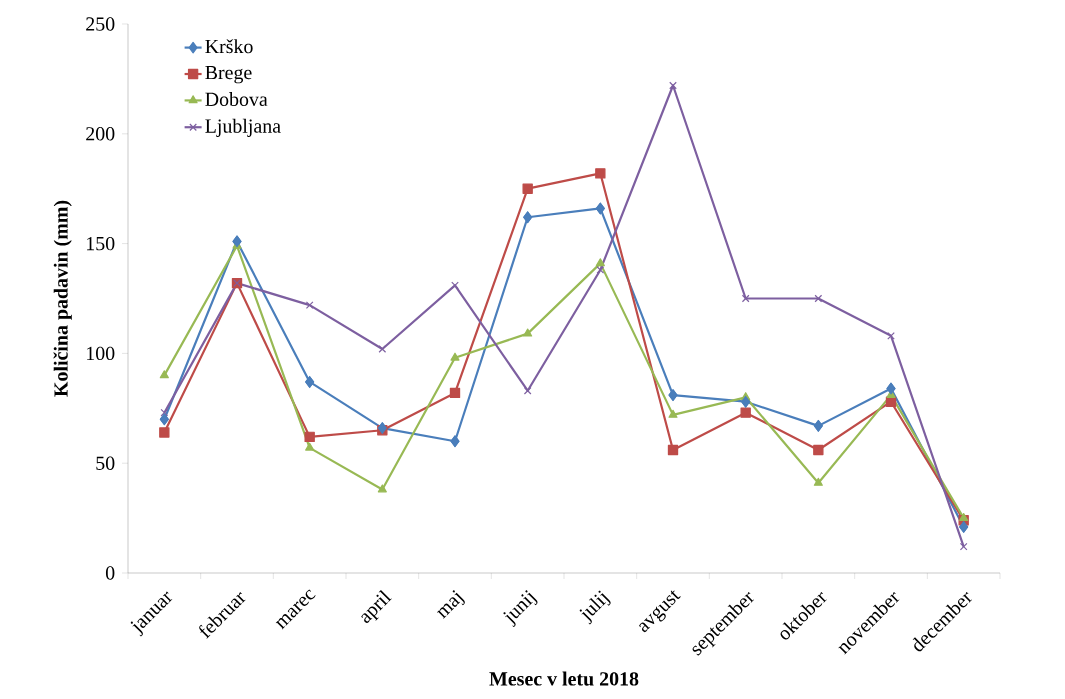 The width and height of the screenshot is (1065, 699). I want to click on legend-label: Dobova, so click(236, 99).